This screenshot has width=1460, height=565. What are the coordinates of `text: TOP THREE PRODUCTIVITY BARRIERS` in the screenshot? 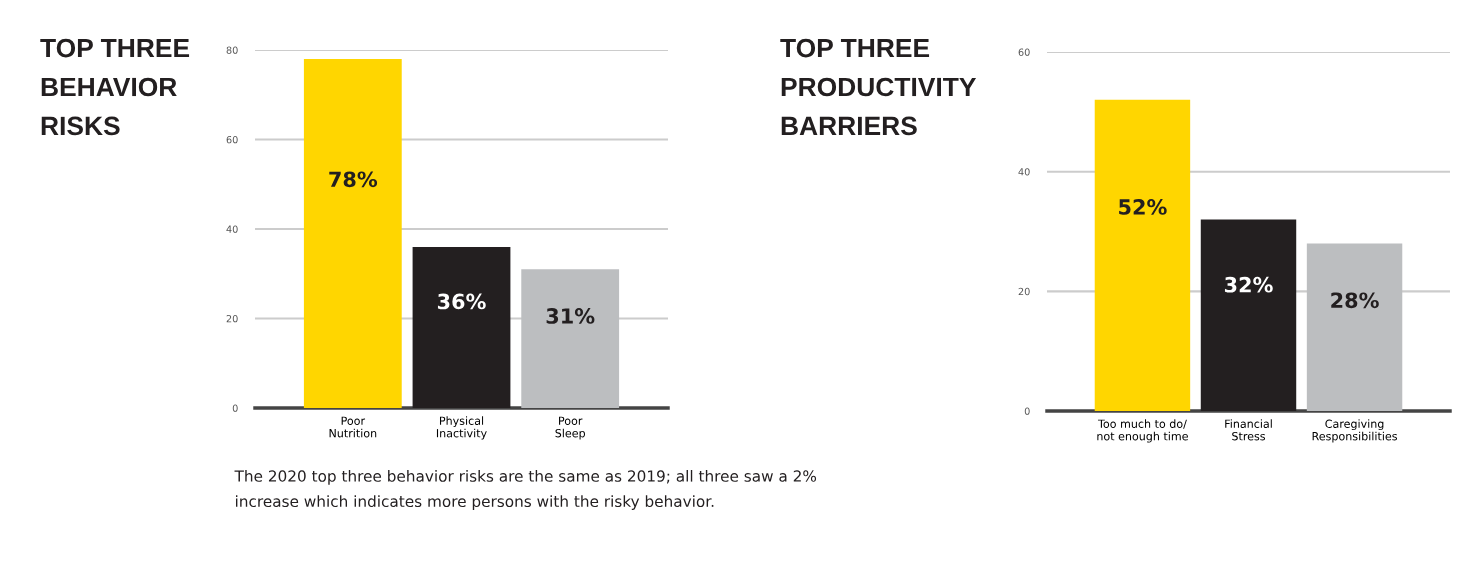 It's located at (878, 87).